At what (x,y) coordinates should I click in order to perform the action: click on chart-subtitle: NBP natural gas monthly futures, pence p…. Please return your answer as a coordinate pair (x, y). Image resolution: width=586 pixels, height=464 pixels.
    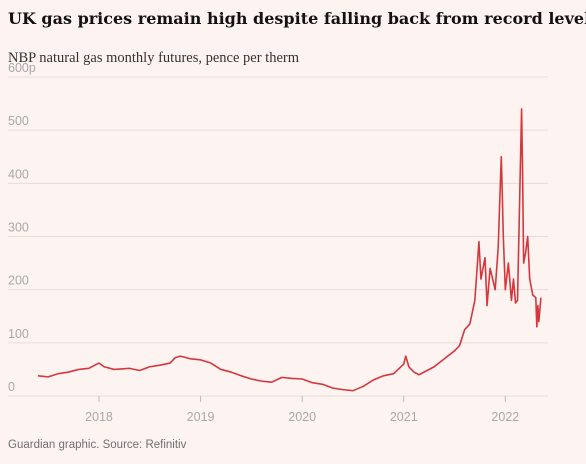
    Looking at the image, I should click on (154, 58).